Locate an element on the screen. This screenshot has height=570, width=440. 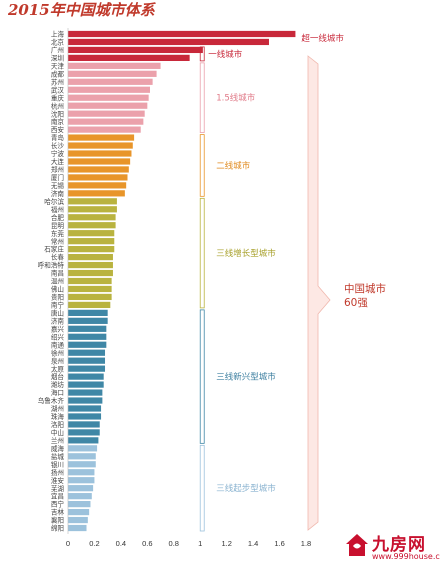
bar-合肥 is located at coordinates (92, 217).